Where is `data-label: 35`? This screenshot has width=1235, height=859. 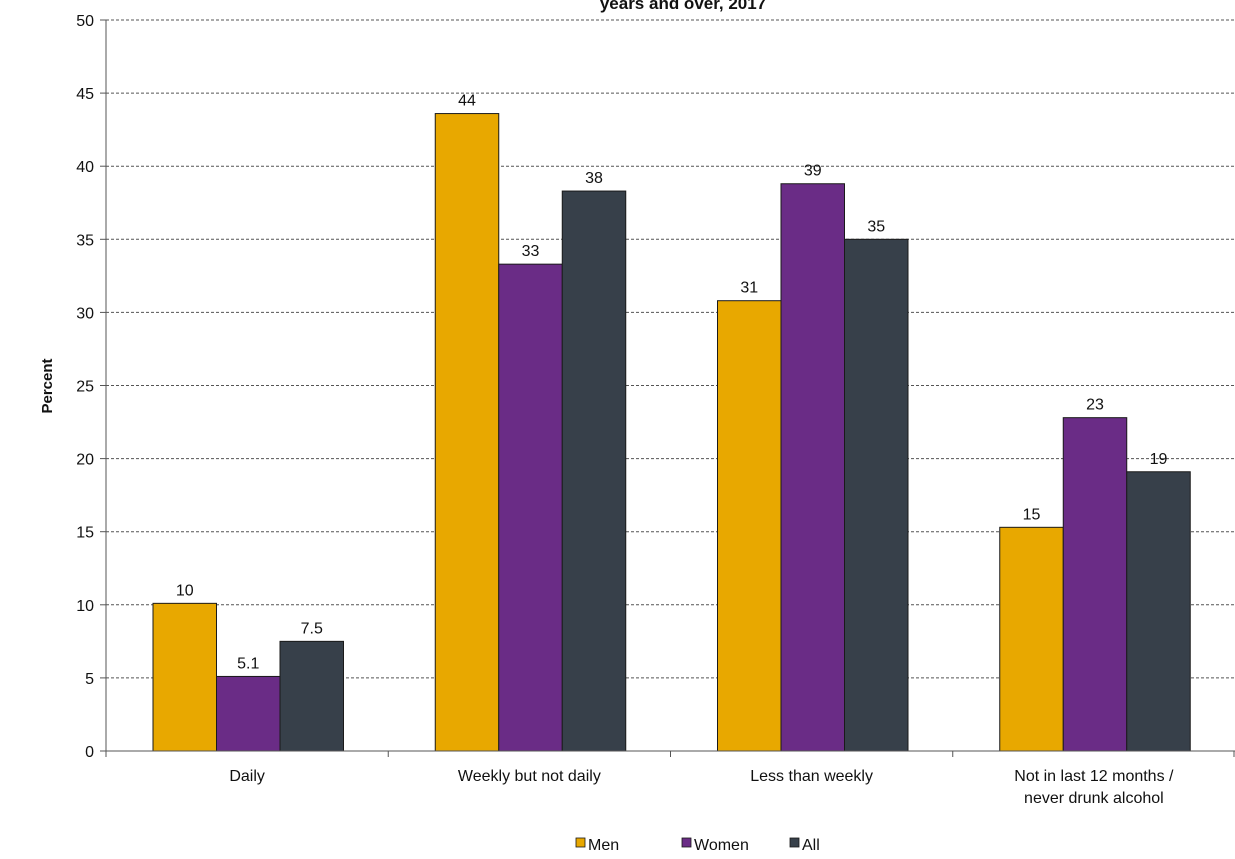 data-label: 35 is located at coordinates (876, 226).